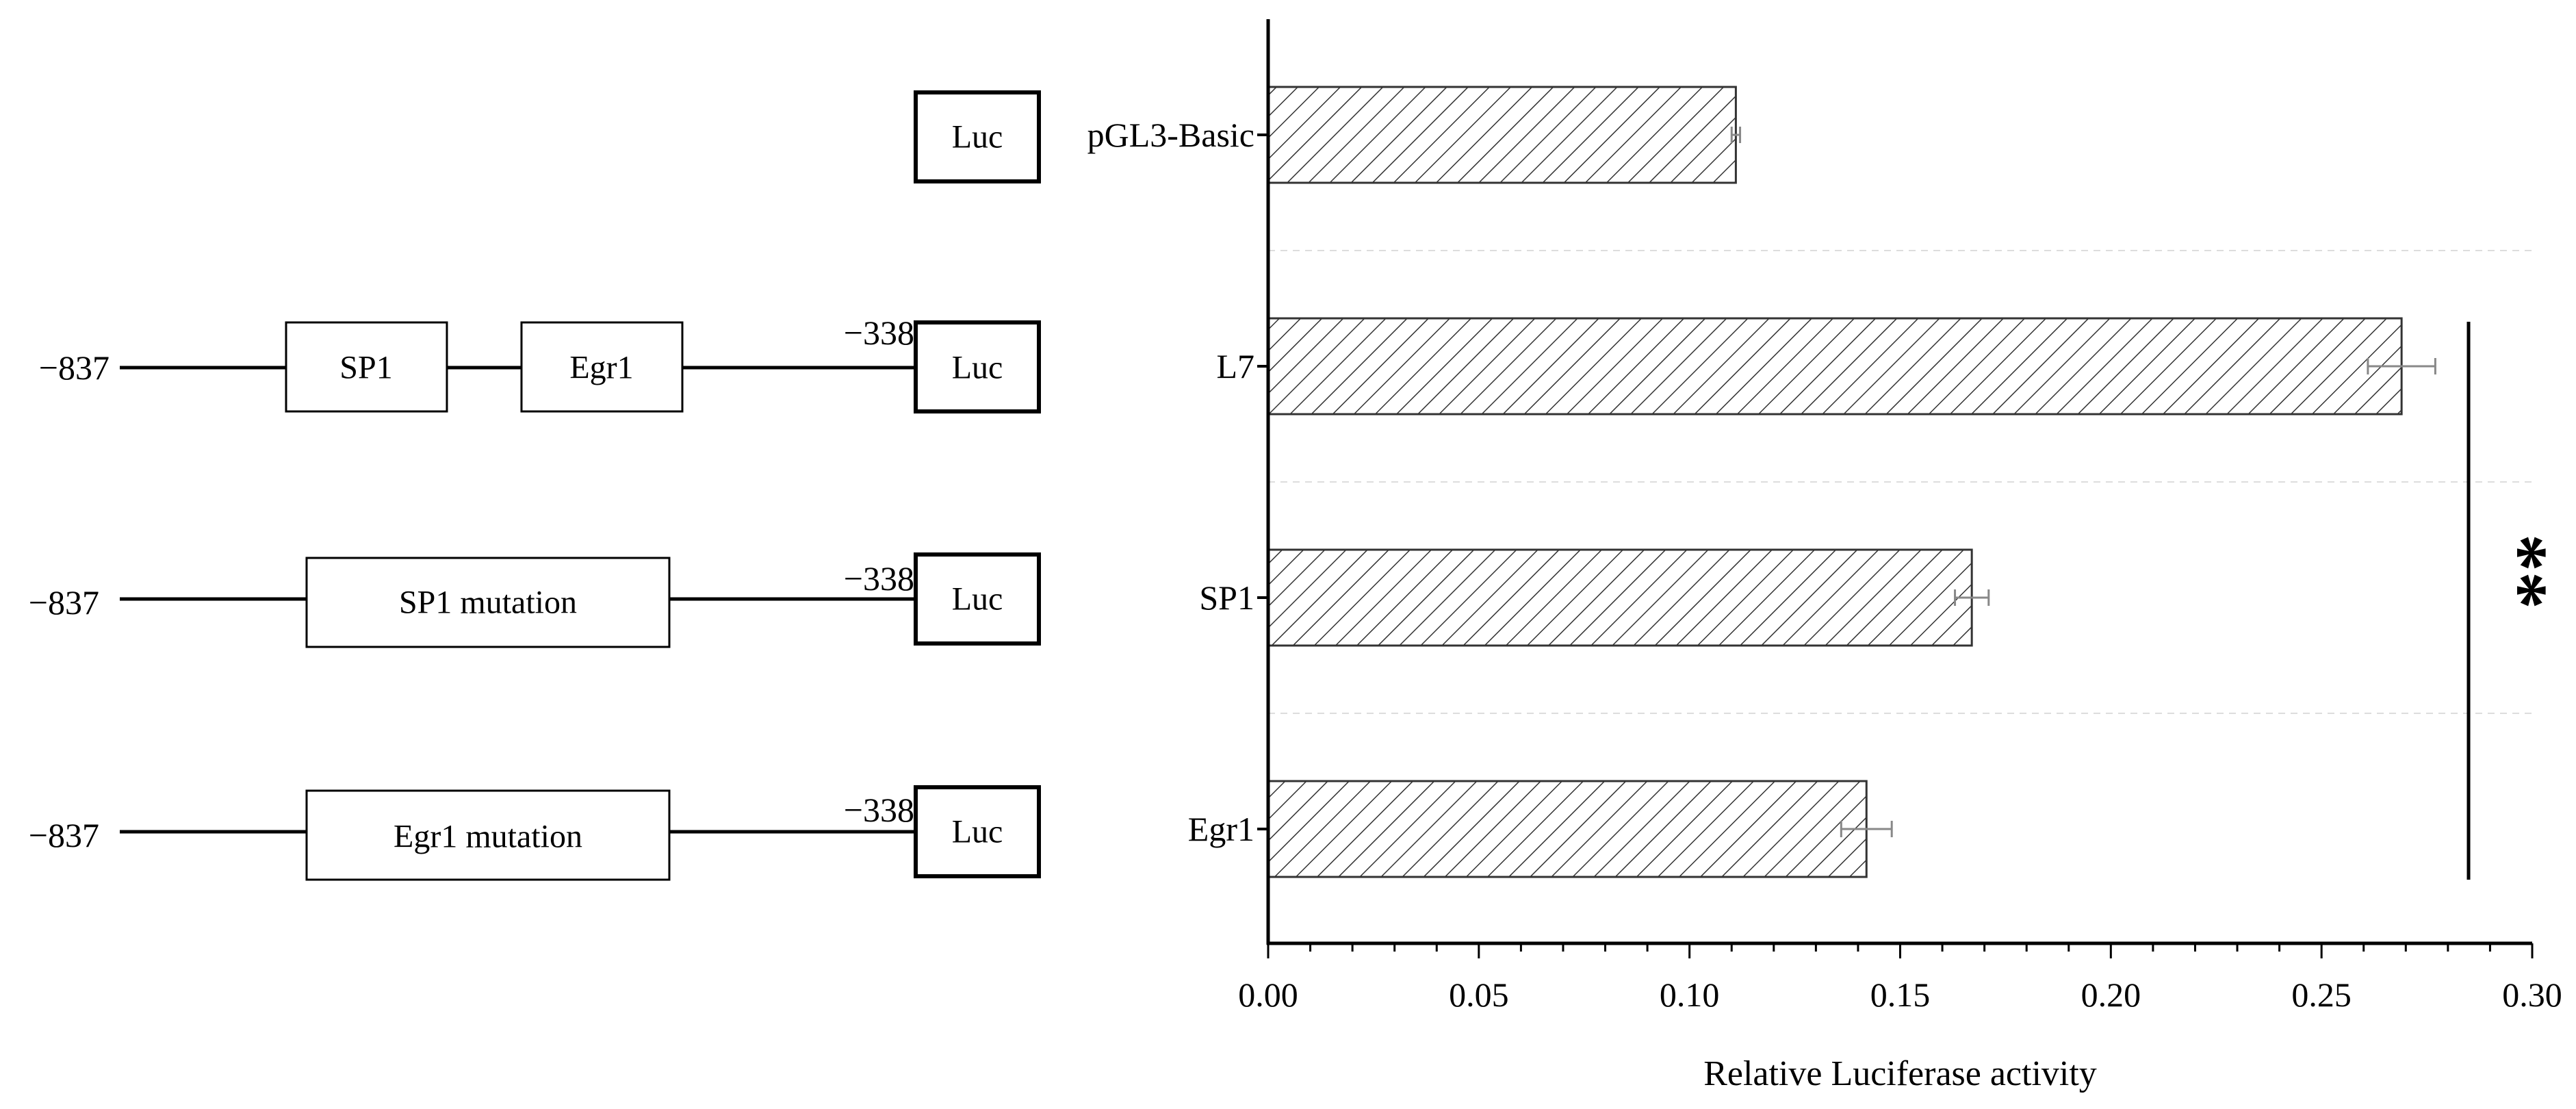 The width and height of the screenshot is (2576, 1109). I want to click on x-tick-label: 0.30, so click(2532, 995).